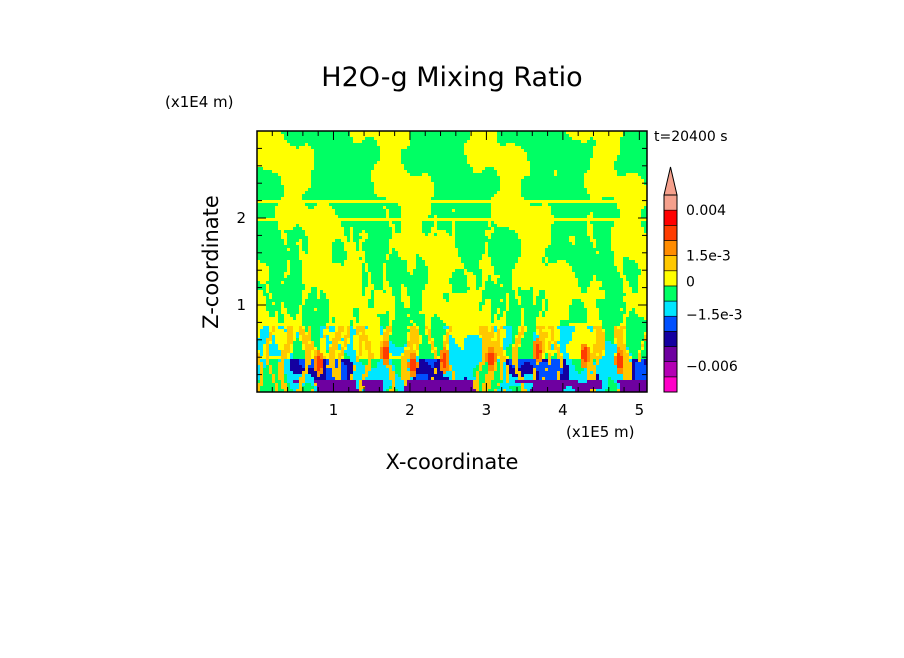 The width and height of the screenshot is (904, 658). Describe the element at coordinates (241, 218) in the screenshot. I see `y-tick-label: 2` at that location.